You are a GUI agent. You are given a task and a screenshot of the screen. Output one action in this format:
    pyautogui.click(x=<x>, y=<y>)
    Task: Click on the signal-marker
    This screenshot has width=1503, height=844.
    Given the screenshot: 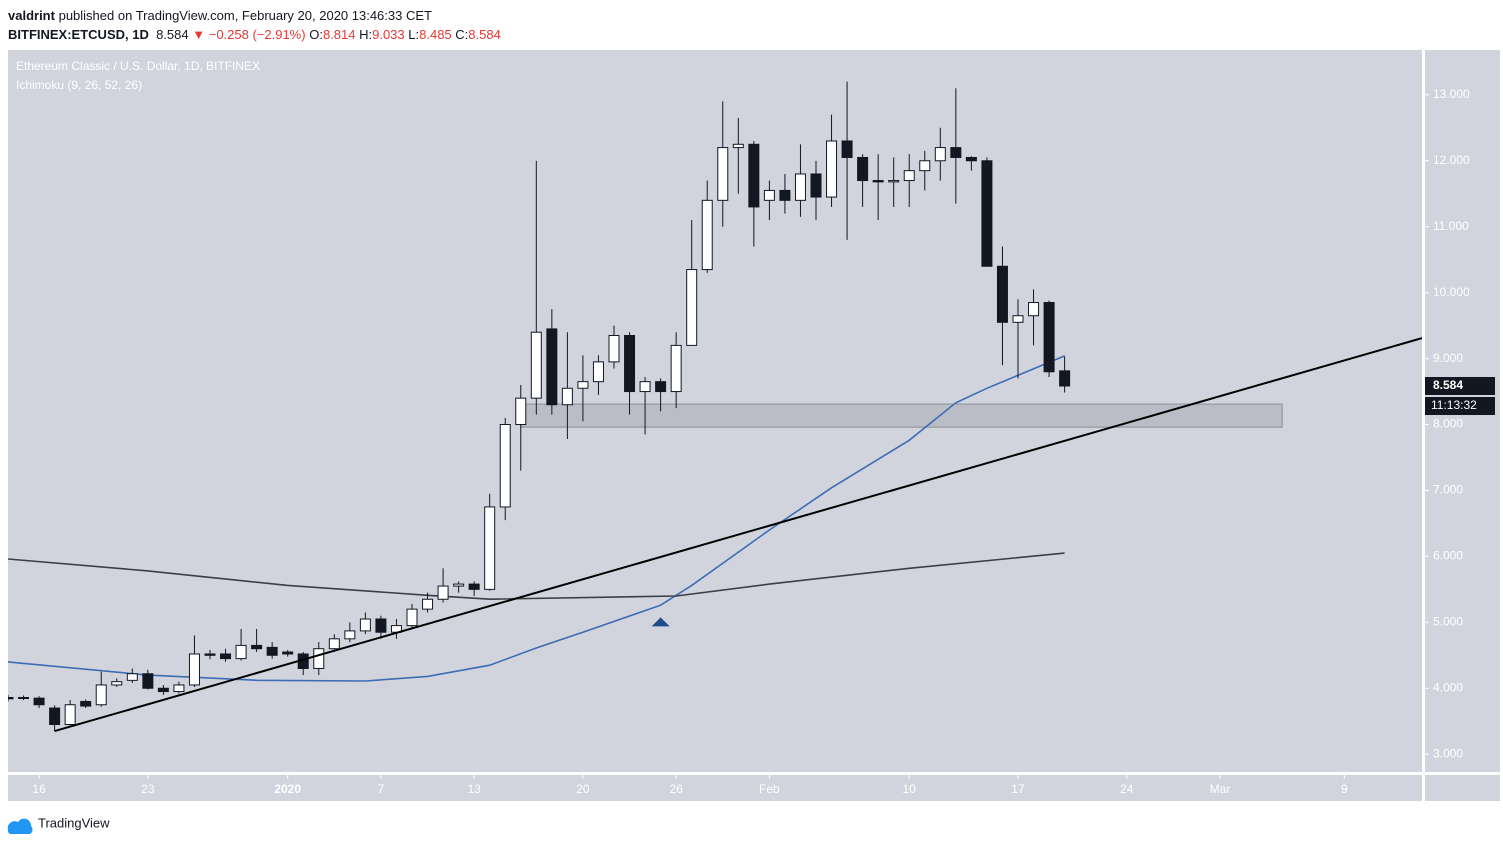 What is the action you would take?
    pyautogui.click(x=660, y=622)
    